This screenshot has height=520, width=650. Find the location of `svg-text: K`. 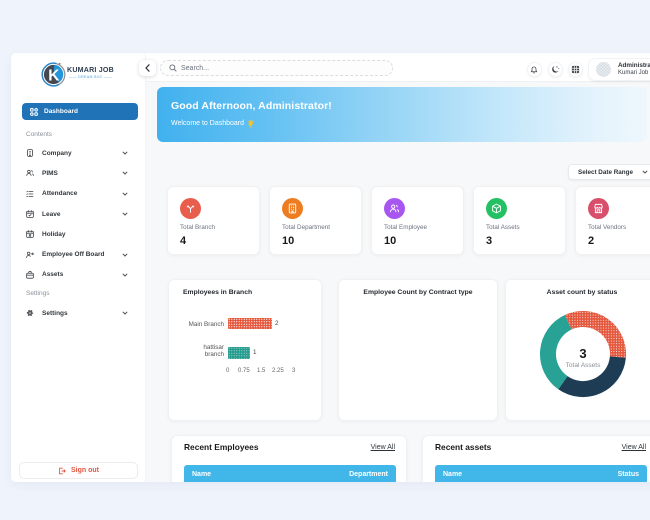

svg-text: K is located at coordinates (54, 75).